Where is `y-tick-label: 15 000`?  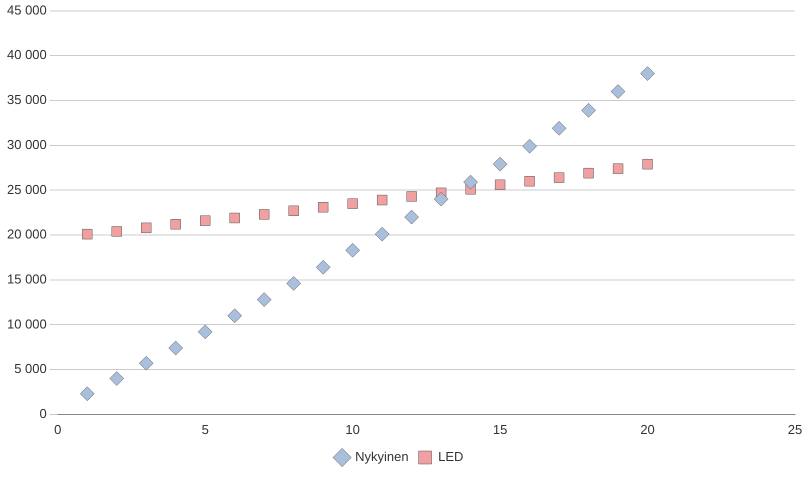
y-tick-label: 15 000 is located at coordinates (26, 278).